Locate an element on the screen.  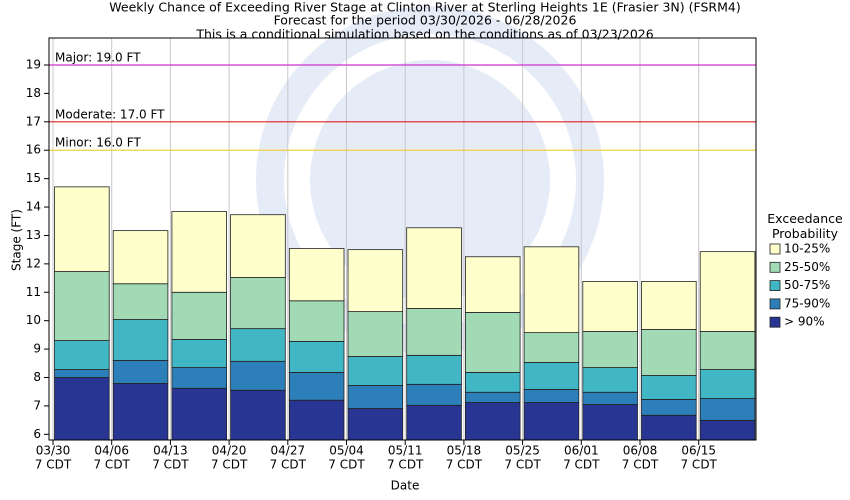
threshold-label: Major: 19.0 FT is located at coordinates (98, 57).